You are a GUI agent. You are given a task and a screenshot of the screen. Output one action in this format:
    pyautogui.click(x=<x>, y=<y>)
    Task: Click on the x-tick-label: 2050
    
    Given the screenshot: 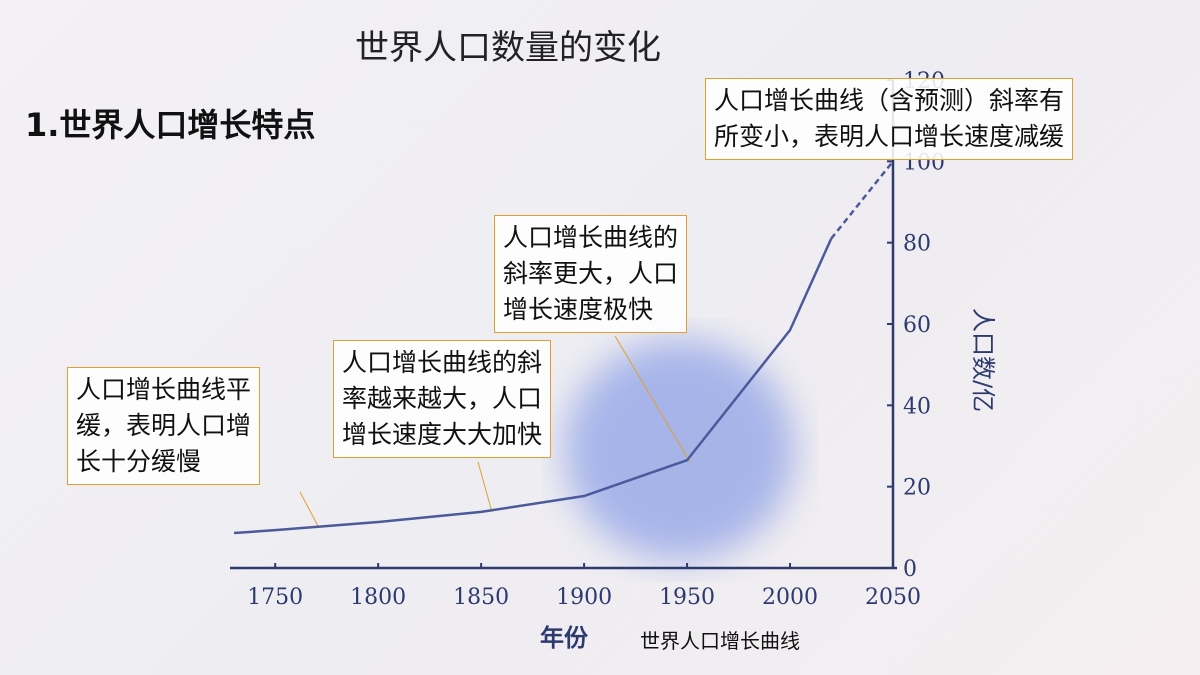 What is the action you would take?
    pyautogui.click(x=893, y=597)
    